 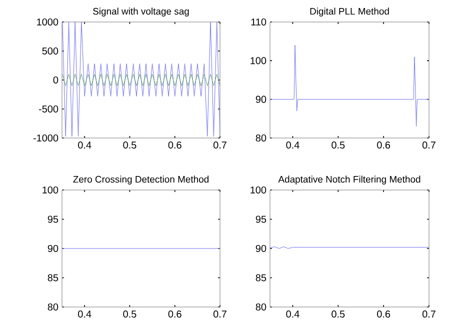 I want to click on chart-title: Adaptative Notch Filtering Method, so click(x=349, y=180).